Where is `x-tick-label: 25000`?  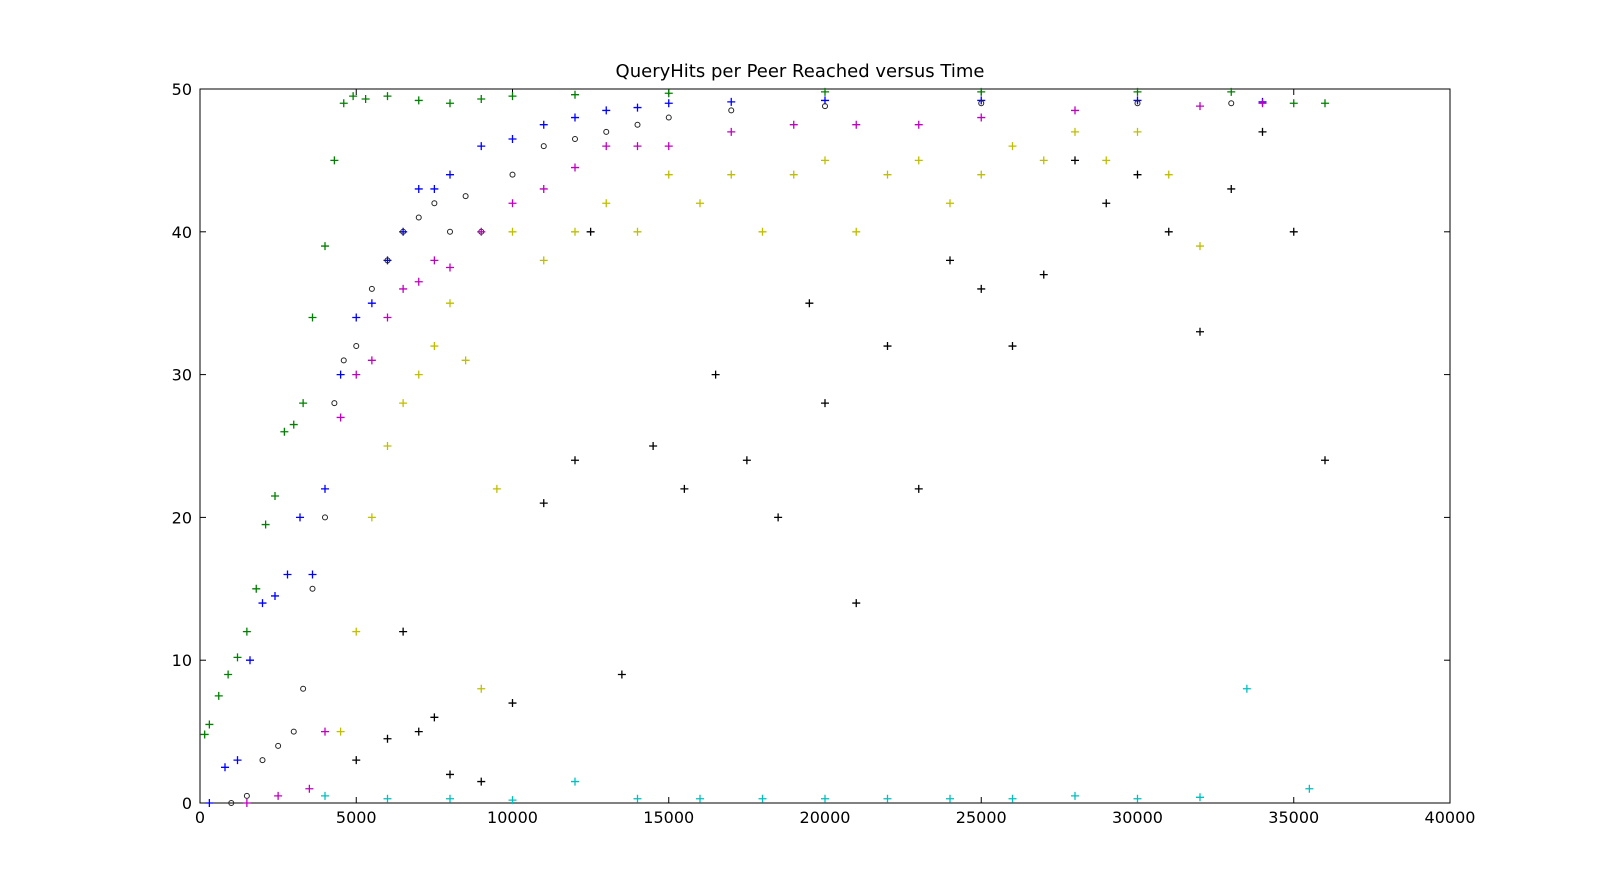
x-tick-label: 25000 is located at coordinates (981, 817).